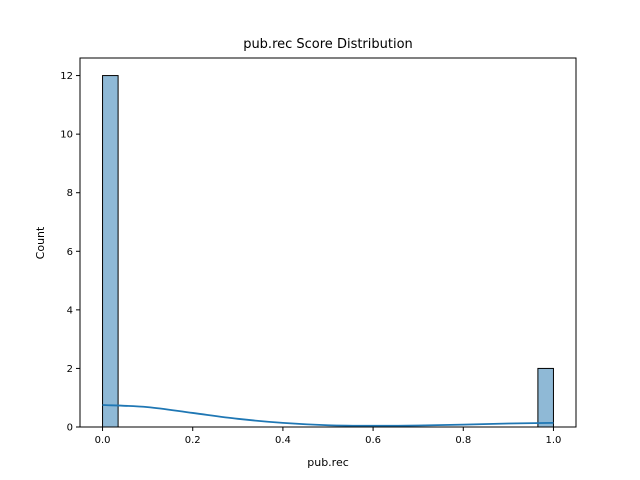 The height and width of the screenshot is (480, 640). What do you see at coordinates (66, 135) in the screenshot?
I see `y-tick-label: 10` at bounding box center [66, 135].